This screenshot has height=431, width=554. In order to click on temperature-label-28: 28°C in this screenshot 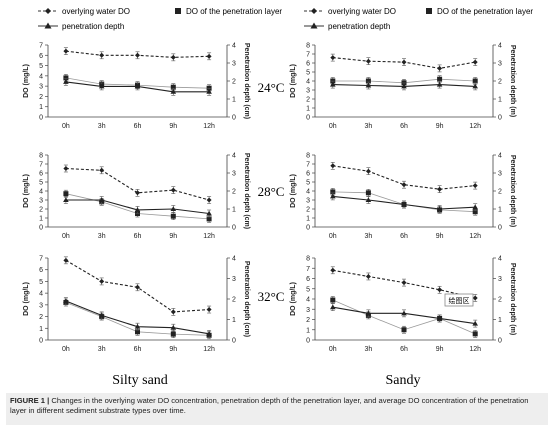, I will do `click(271, 191)`.